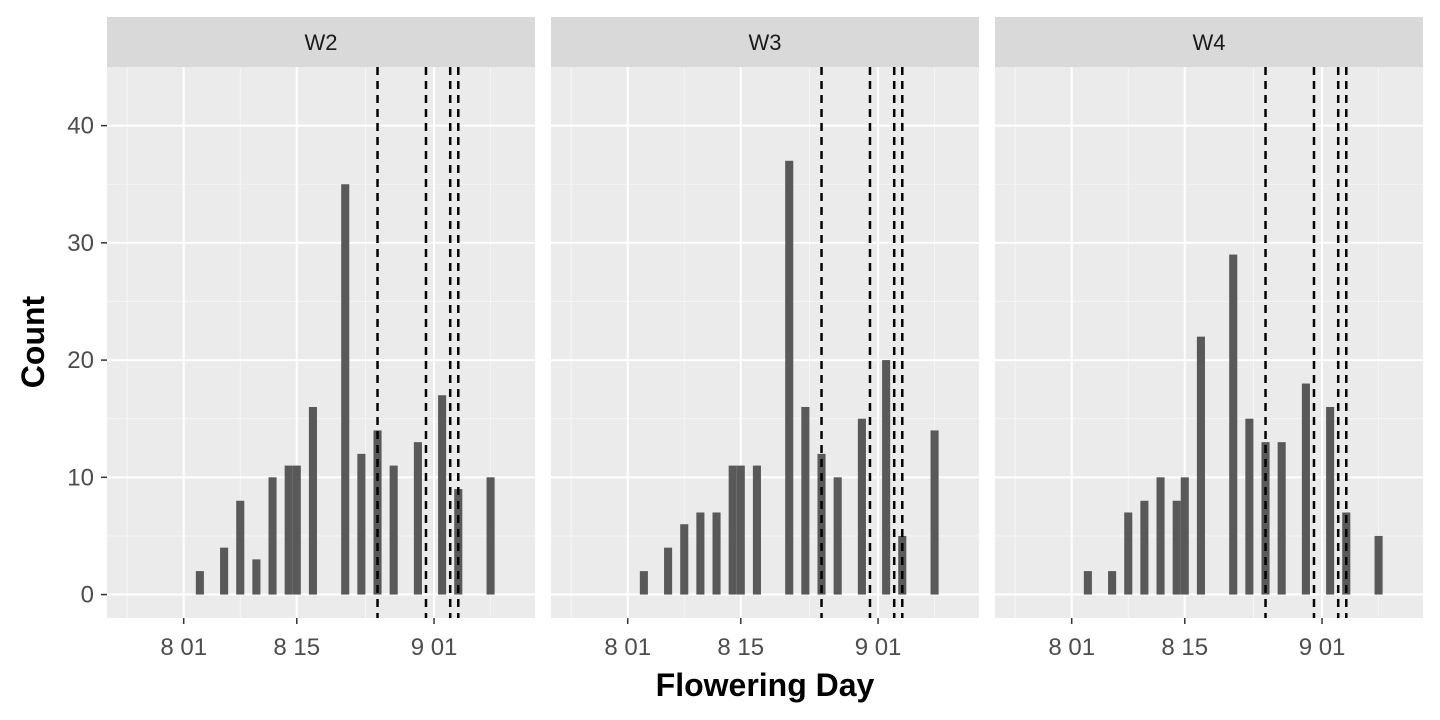 The image size is (1440, 720). Describe the element at coordinates (321, 42) in the screenshot. I see `facet-strip-label: W2` at that location.